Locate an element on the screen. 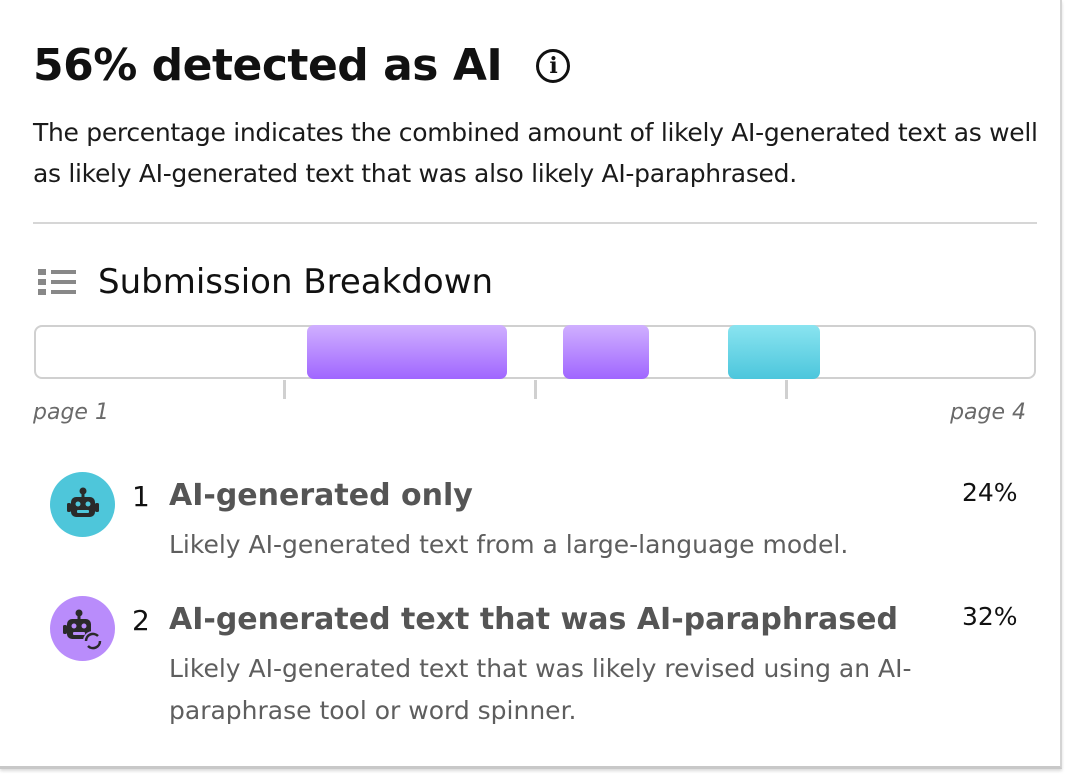  breakdown-header: Submission Breakdown is located at coordinates (265, 282).